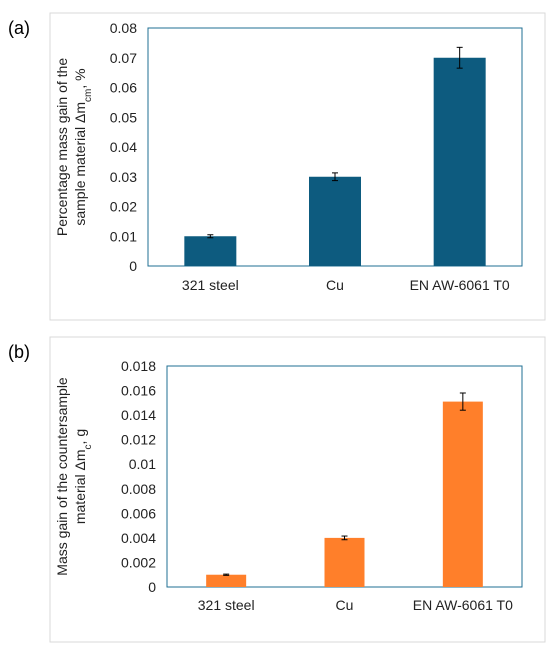 This screenshot has height=657, width=550. Describe the element at coordinates (123, 58) in the screenshot. I see `y-tick-label: 0.07` at that location.